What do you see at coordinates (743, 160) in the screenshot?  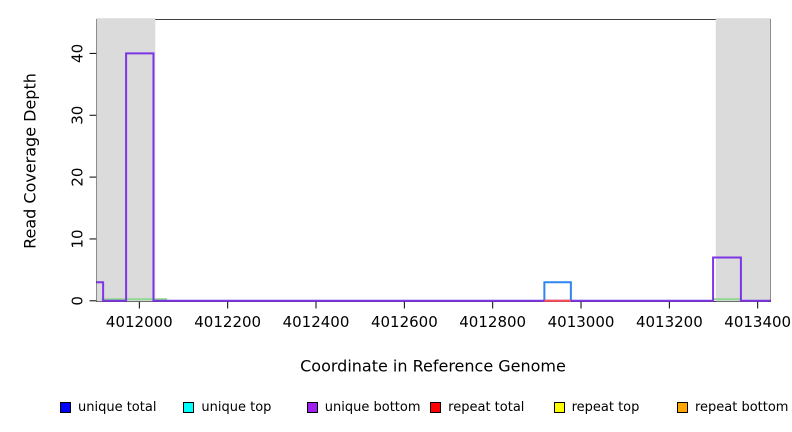 I see `shaded-region` at bounding box center [743, 160].